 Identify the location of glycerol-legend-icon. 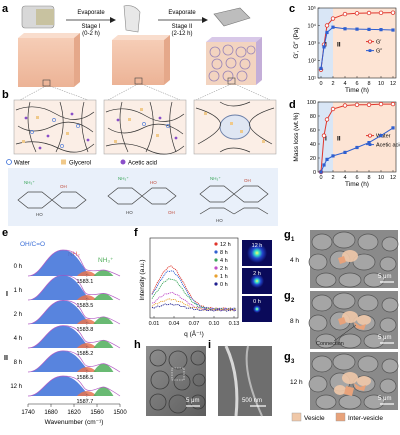
(63, 162).